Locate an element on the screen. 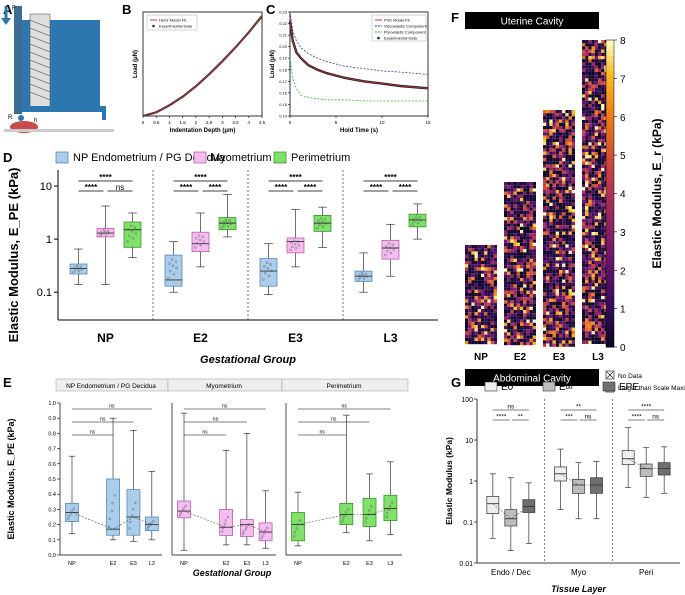 The height and width of the screenshot is (595, 685). colorbar-segment is located at coordinates (610, 73).